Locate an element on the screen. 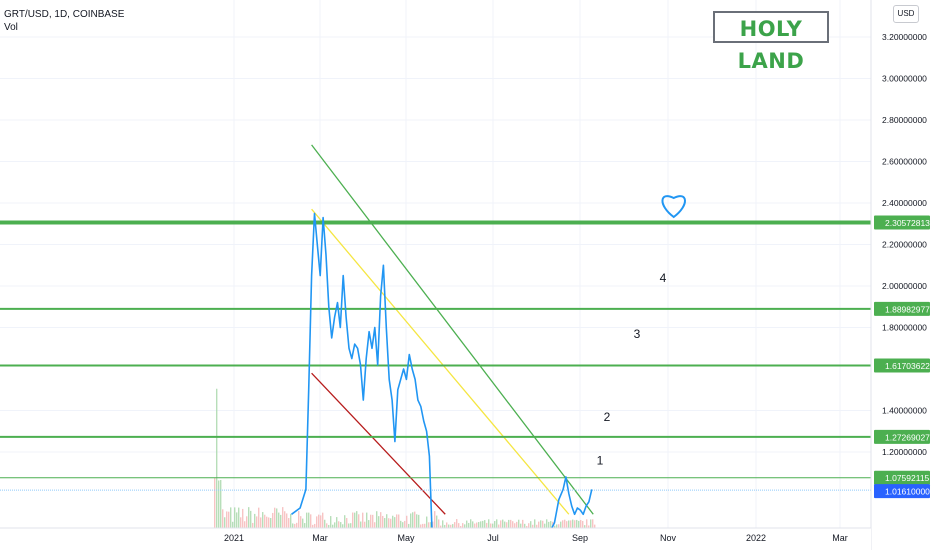  zone-number: 1 is located at coordinates (600, 460).